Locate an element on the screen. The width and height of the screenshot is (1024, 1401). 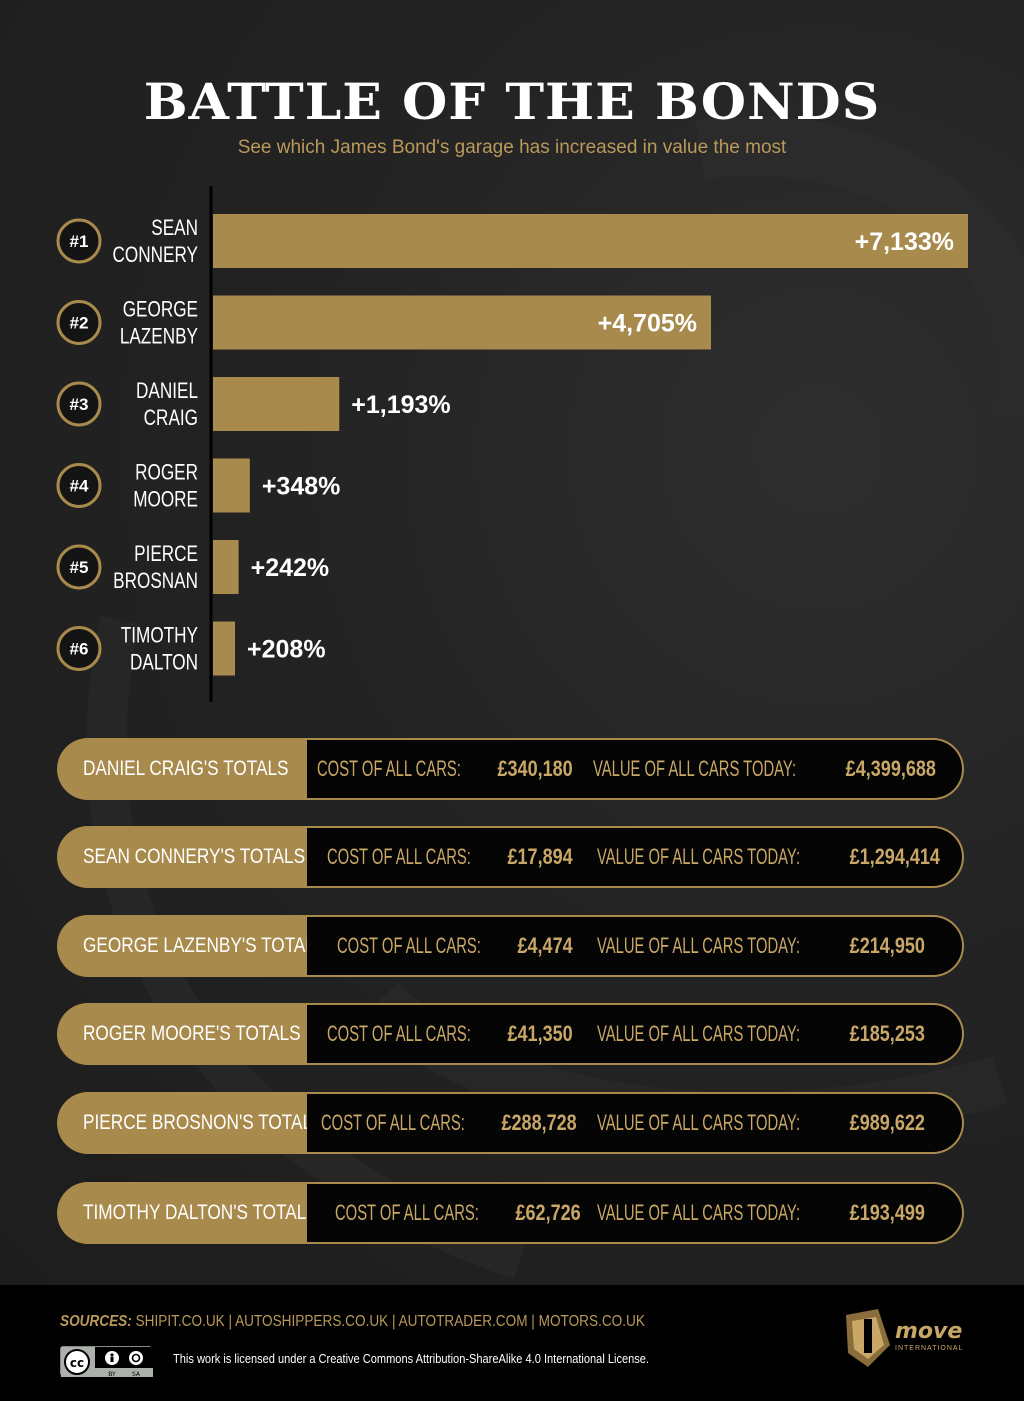
category-label: CONNERY is located at coordinates (155, 255).